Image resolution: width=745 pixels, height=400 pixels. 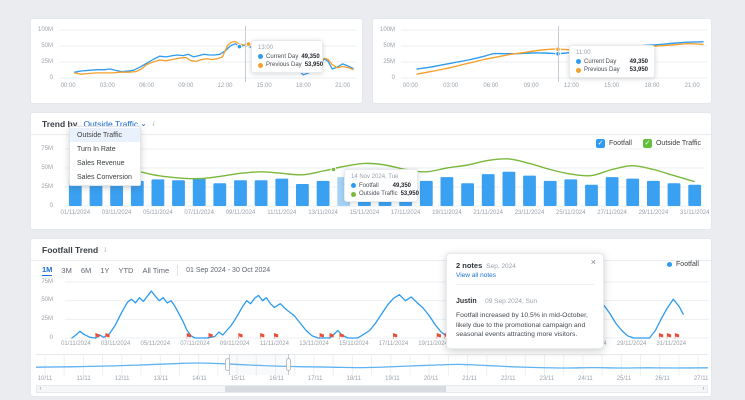 I want to click on legend-item-footfall: ✓ Footfall, so click(x=614, y=143).